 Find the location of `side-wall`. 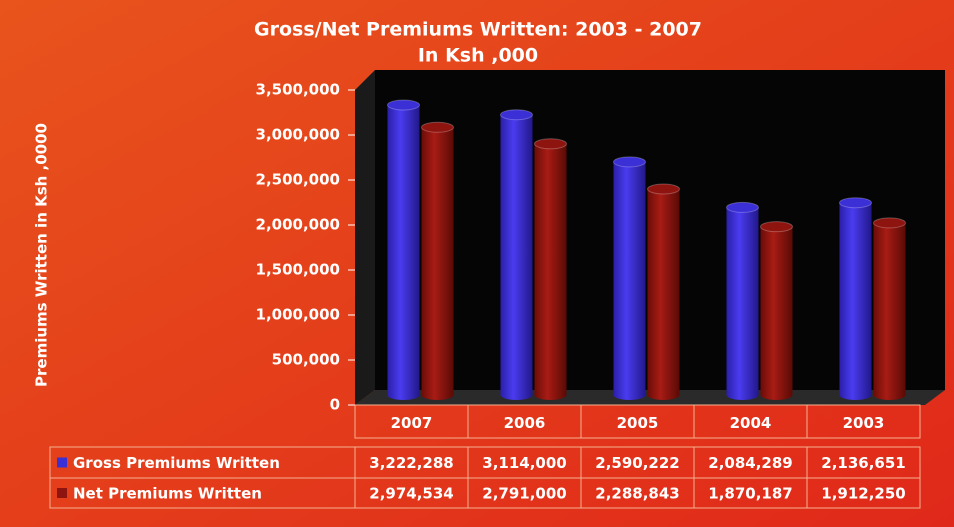

side-wall is located at coordinates (365, 237).